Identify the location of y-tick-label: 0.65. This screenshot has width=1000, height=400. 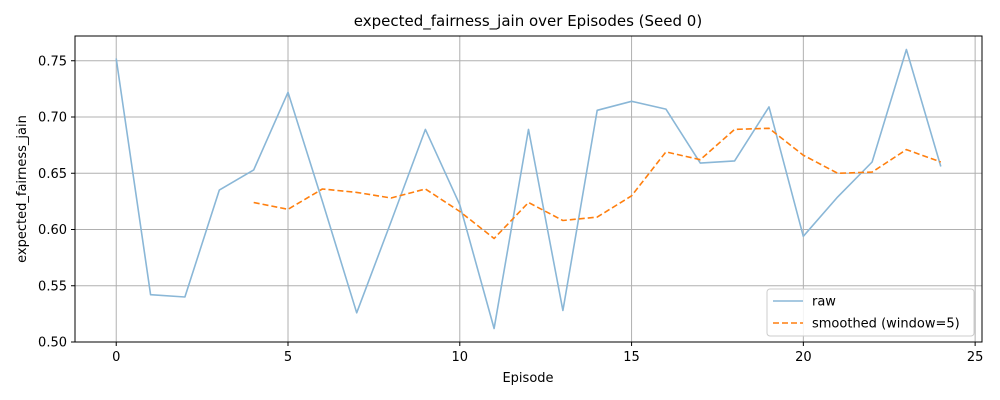
(52, 174).